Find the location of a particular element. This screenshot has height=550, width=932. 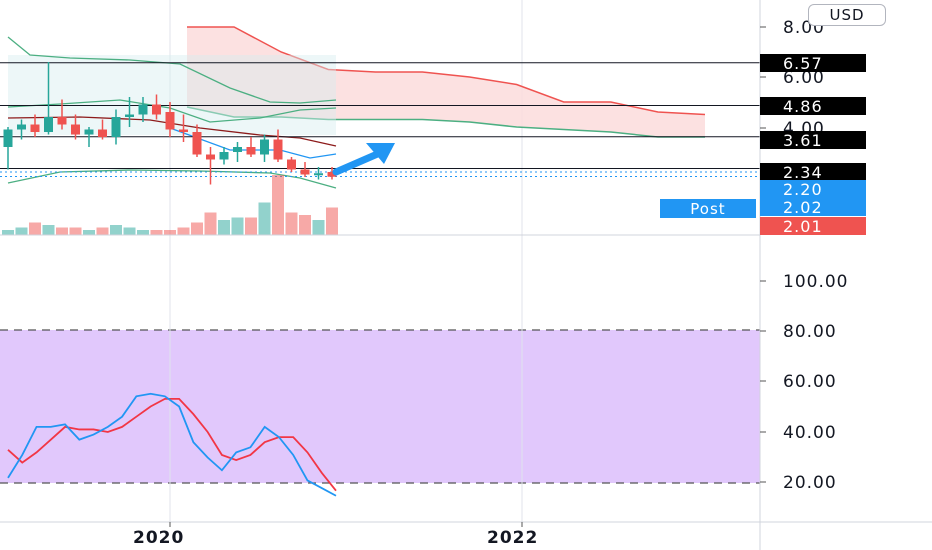

oscillator-axis: 100.00 80.00 60.00 40.00 20.00 is located at coordinates (804, 382).